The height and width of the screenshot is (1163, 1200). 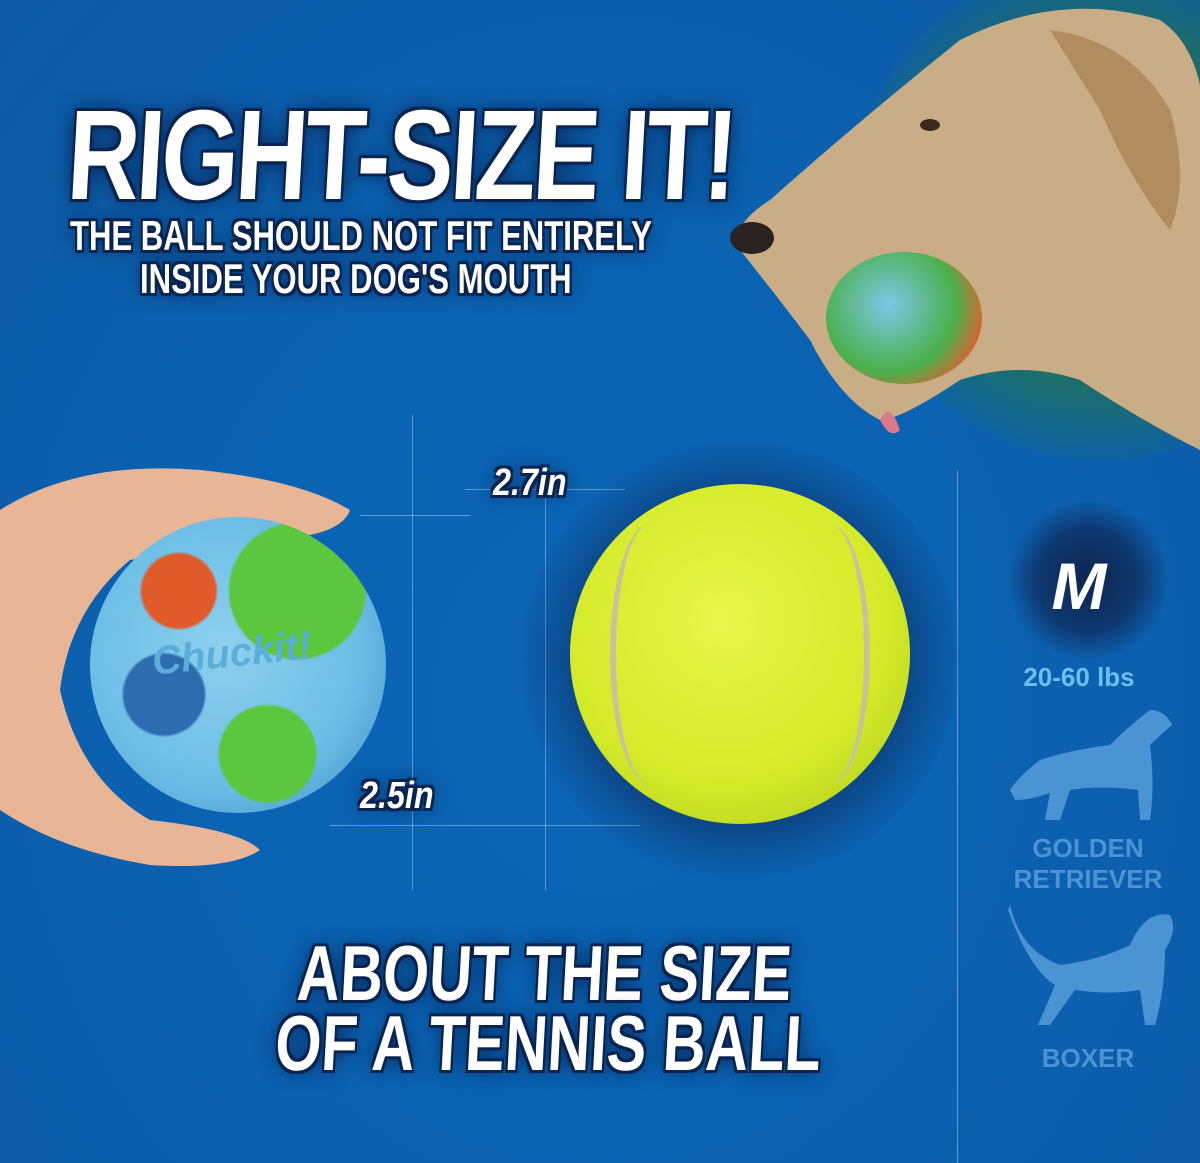 I want to click on hand, so click(x=175, y=667).